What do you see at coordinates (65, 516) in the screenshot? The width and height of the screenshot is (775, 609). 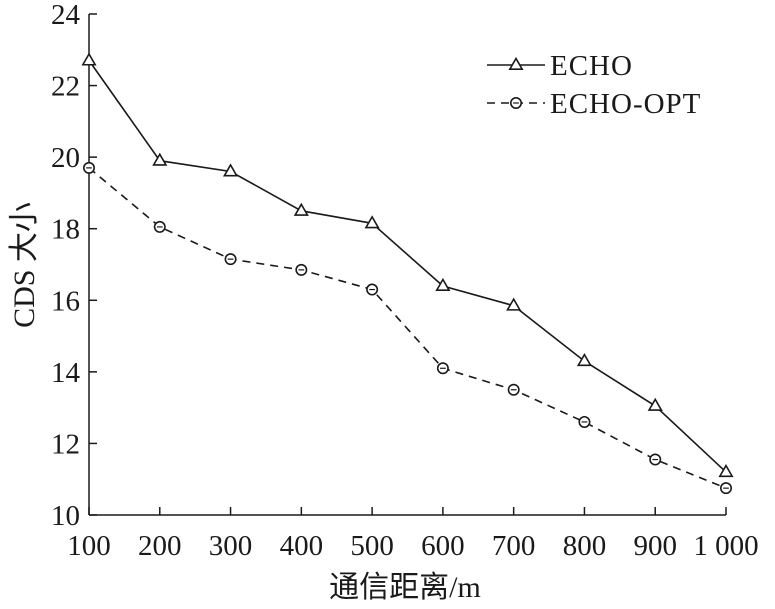 I see `y-tick-label: 10` at bounding box center [65, 516].